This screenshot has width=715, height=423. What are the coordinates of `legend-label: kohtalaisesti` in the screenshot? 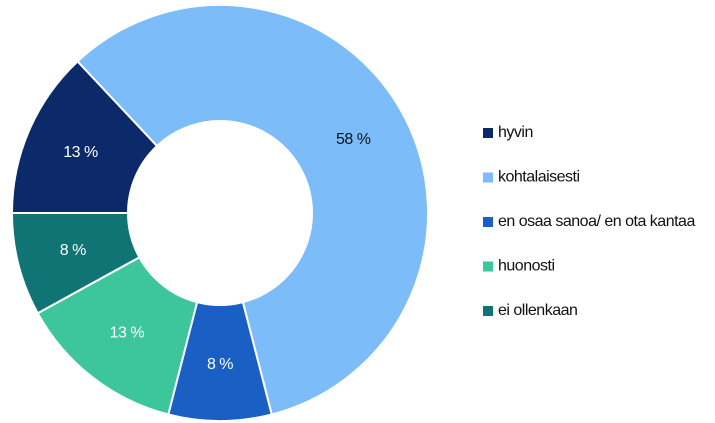 It's located at (539, 177).